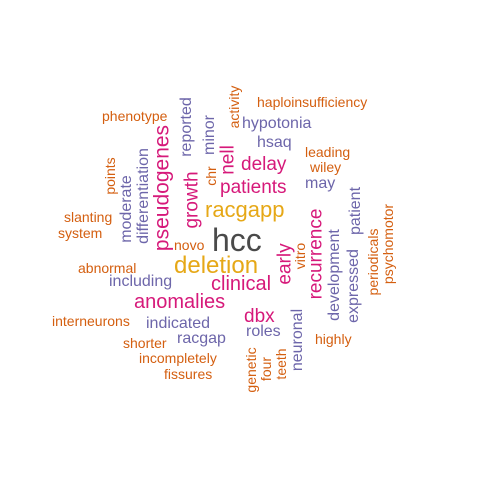 Image resolution: width=480 pixels, height=480 pixels. What do you see at coordinates (277, 123) in the screenshot?
I see `word-hypotonia: hypotonia` at bounding box center [277, 123].